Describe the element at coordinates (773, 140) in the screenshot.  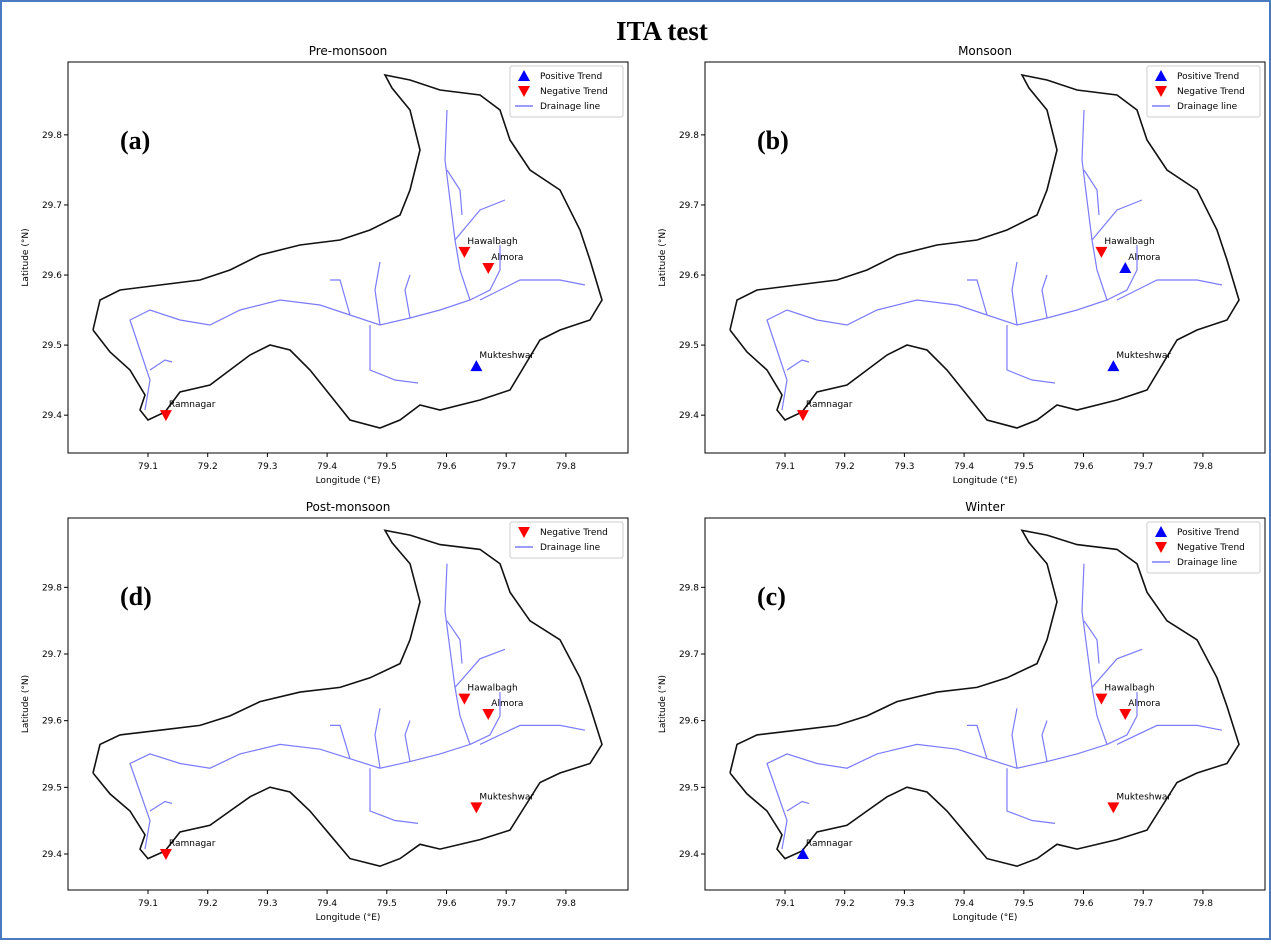
I see `panel-label: (b)` at that location.